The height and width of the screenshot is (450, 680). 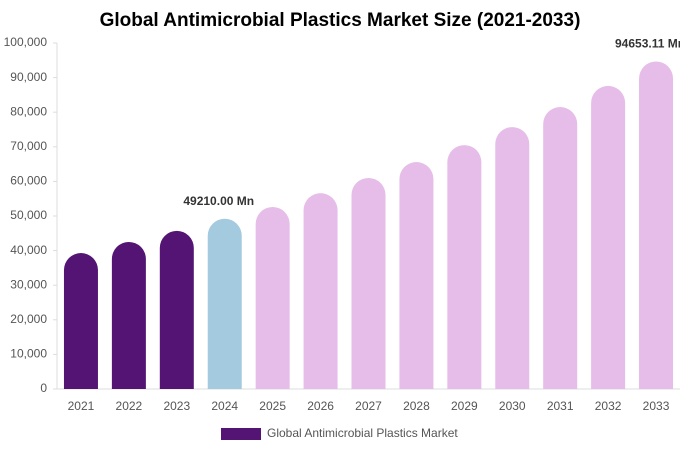 What do you see at coordinates (129, 406) in the screenshot?
I see `x-tick-label: 2022` at bounding box center [129, 406].